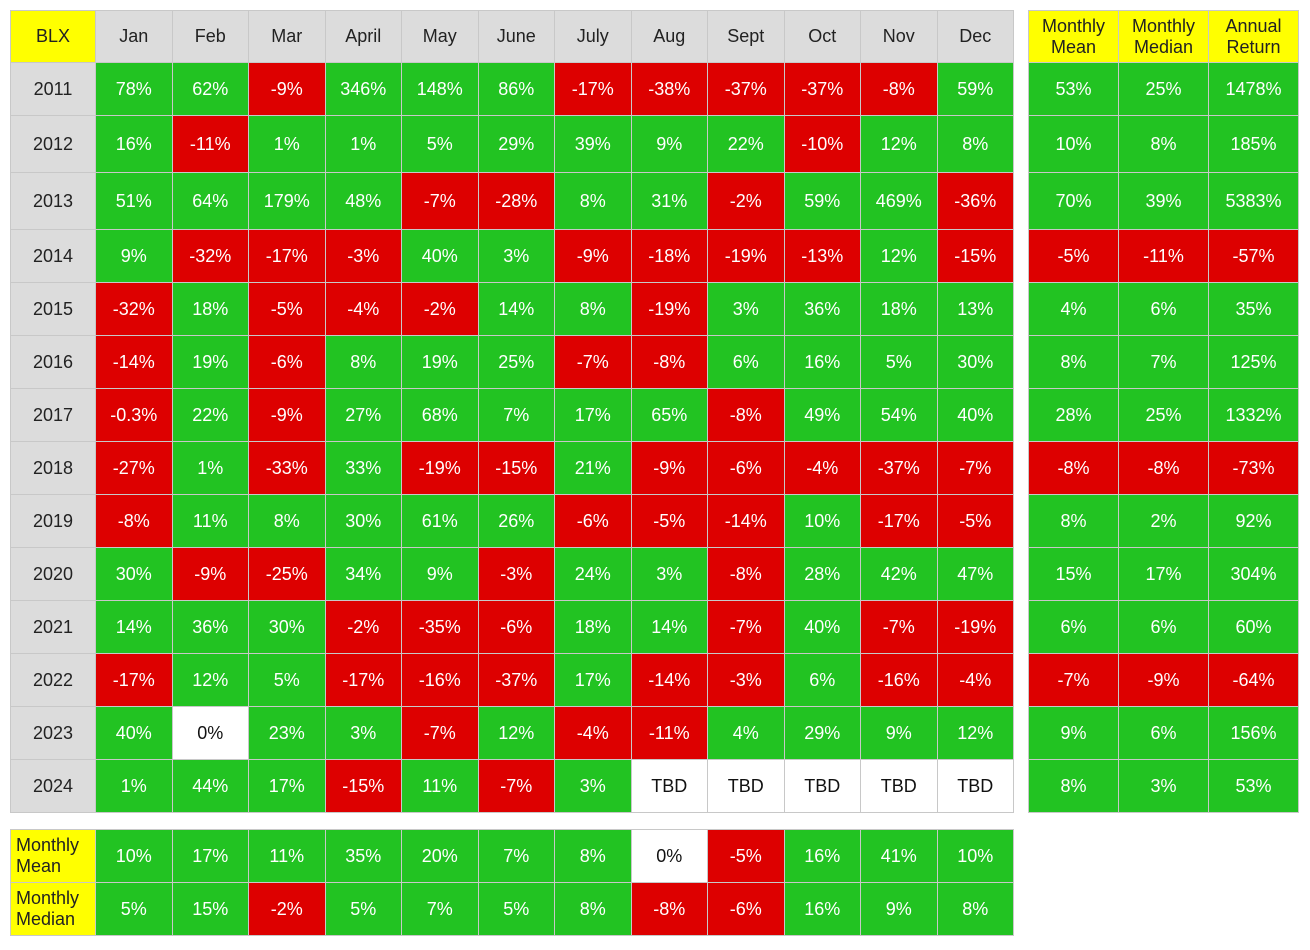 This screenshot has width=1310, height=950. What do you see at coordinates (53, 786) in the screenshot?
I see `year-label: 2024` at bounding box center [53, 786].